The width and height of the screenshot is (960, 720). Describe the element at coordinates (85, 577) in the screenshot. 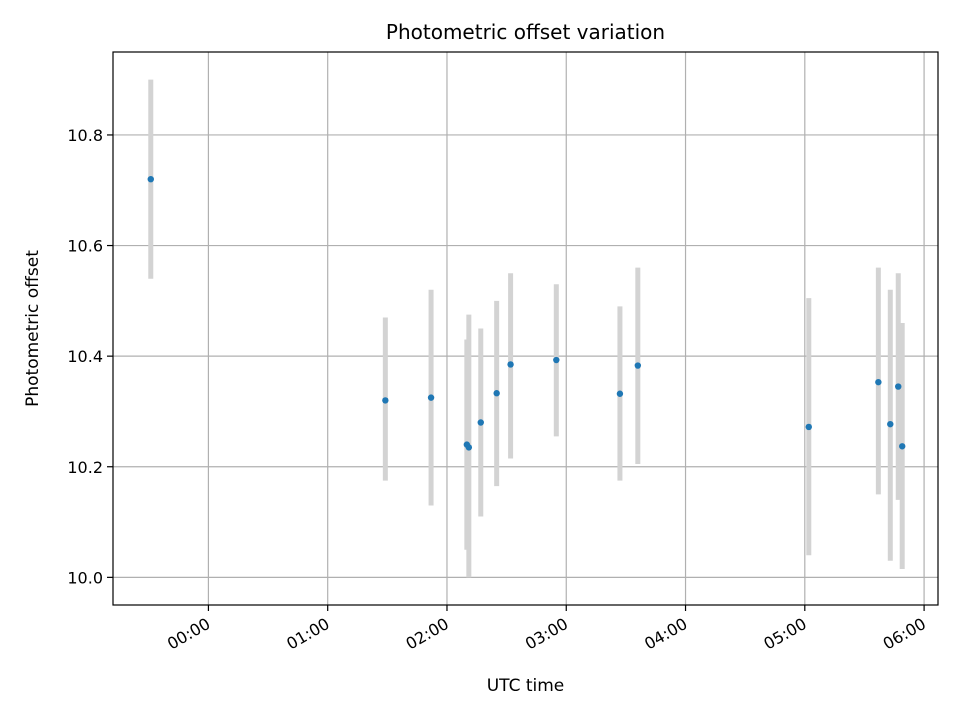

I see `y-tick-label: 10.0` at that location.